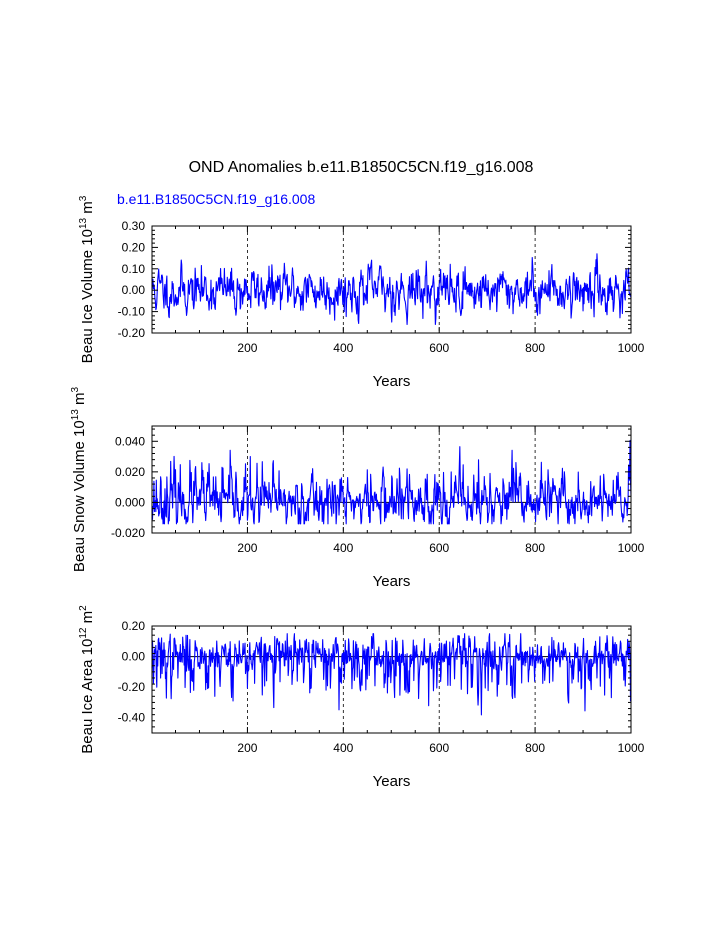 The image size is (723, 935). Describe the element at coordinates (132, 312) in the screenshot. I see `y-tick-label: -0.10` at that location.